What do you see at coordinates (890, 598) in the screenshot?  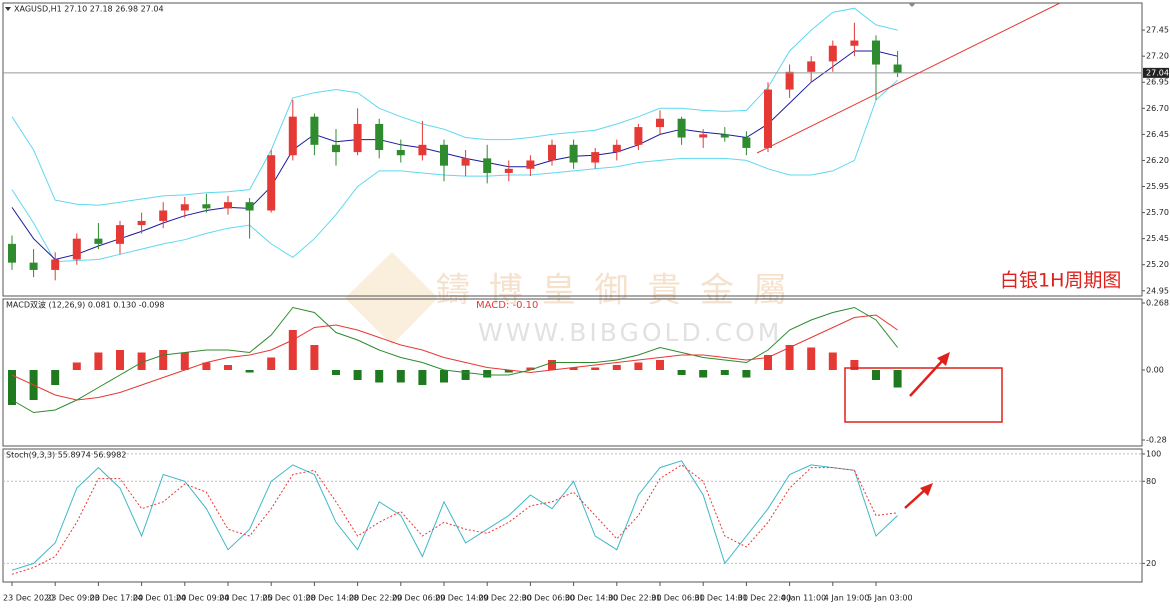 I see `x-tick-label: 5 Jan 03:00` at bounding box center [890, 598].